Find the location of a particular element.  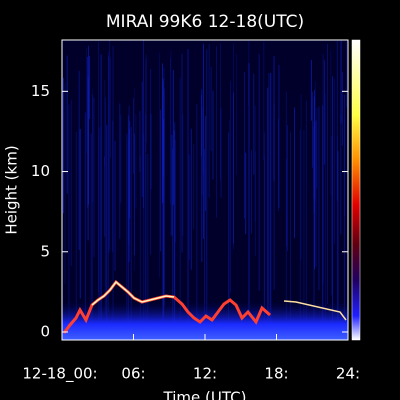

y-tick-label: 10 is located at coordinates (40, 171).